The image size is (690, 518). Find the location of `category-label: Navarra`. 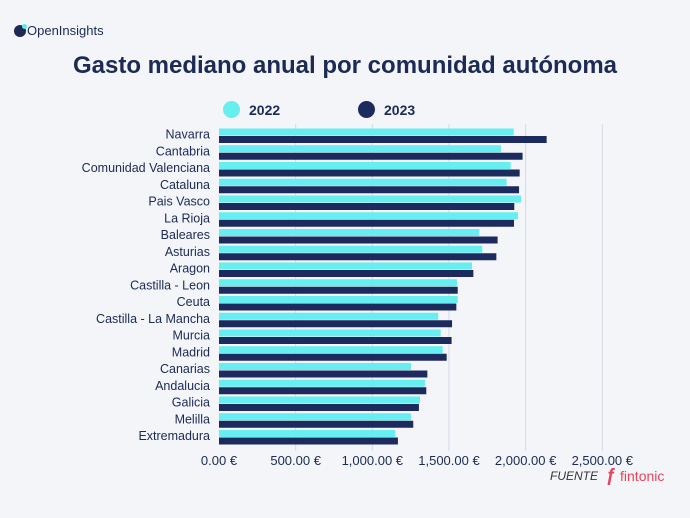

category-label: Navarra is located at coordinates (188, 135).